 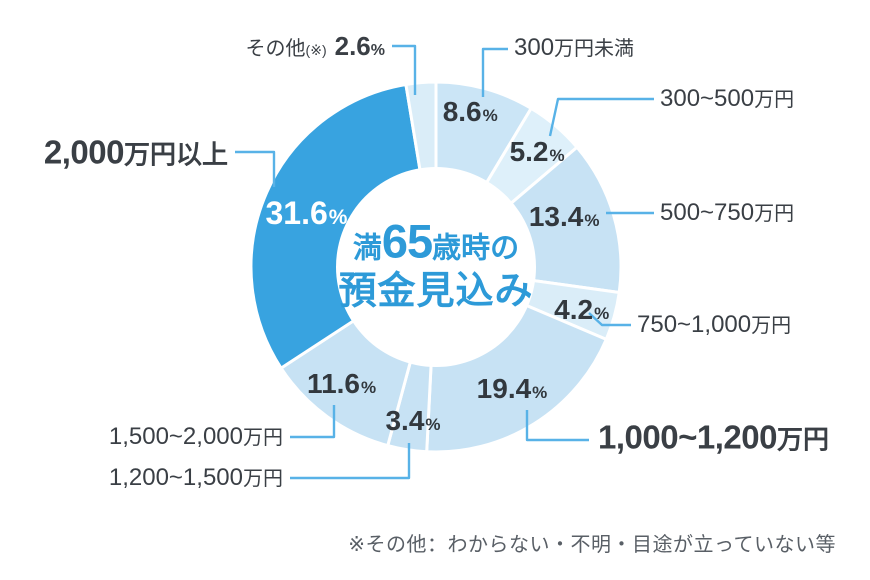 I want to click on slice-percent-6: 11.6%, so click(x=342, y=383).